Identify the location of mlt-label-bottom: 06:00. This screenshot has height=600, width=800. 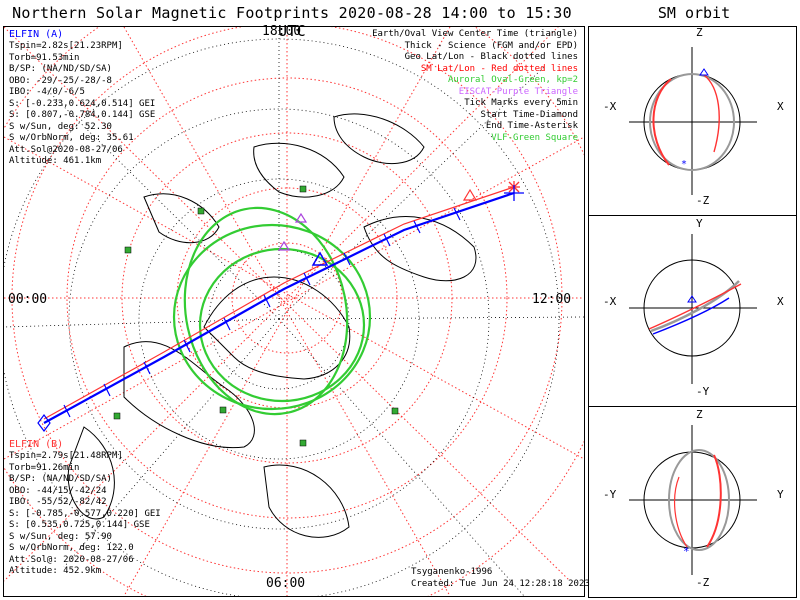
(286, 583).